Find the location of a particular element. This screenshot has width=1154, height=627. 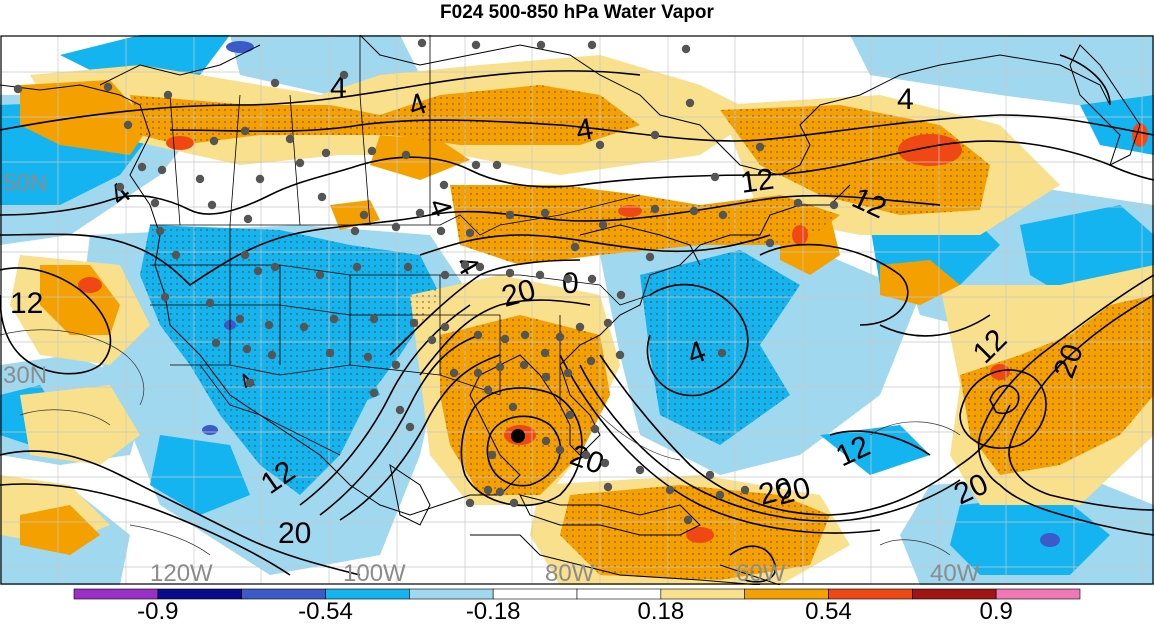

lon-labels: 120W 100W 80W 60W 40W is located at coordinates (565, 572).